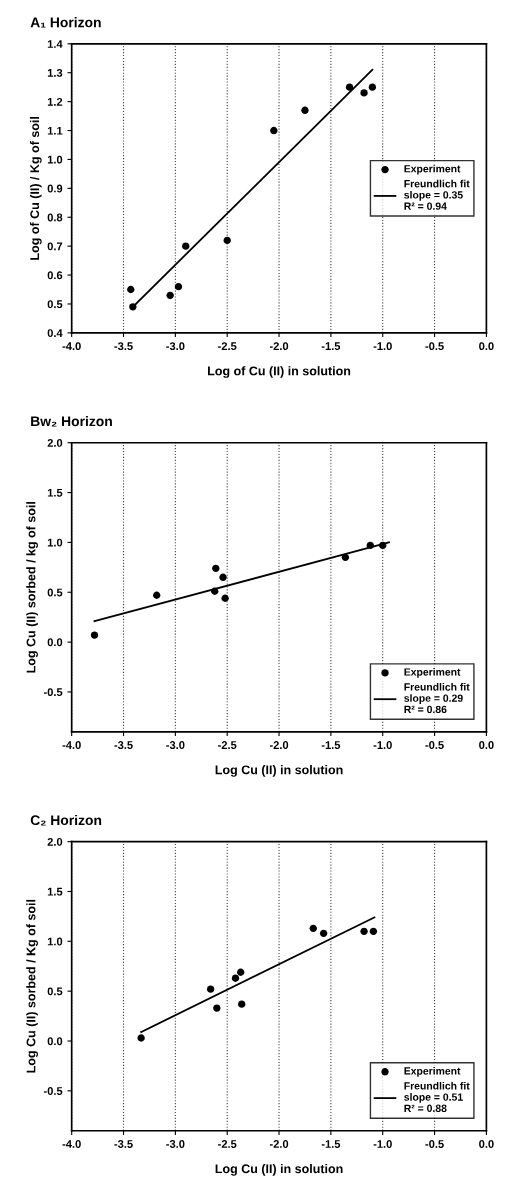 Image resolution: width=512 pixels, height=1184 pixels. I want to click on y-tick-label: 0.7, so click(55, 246).